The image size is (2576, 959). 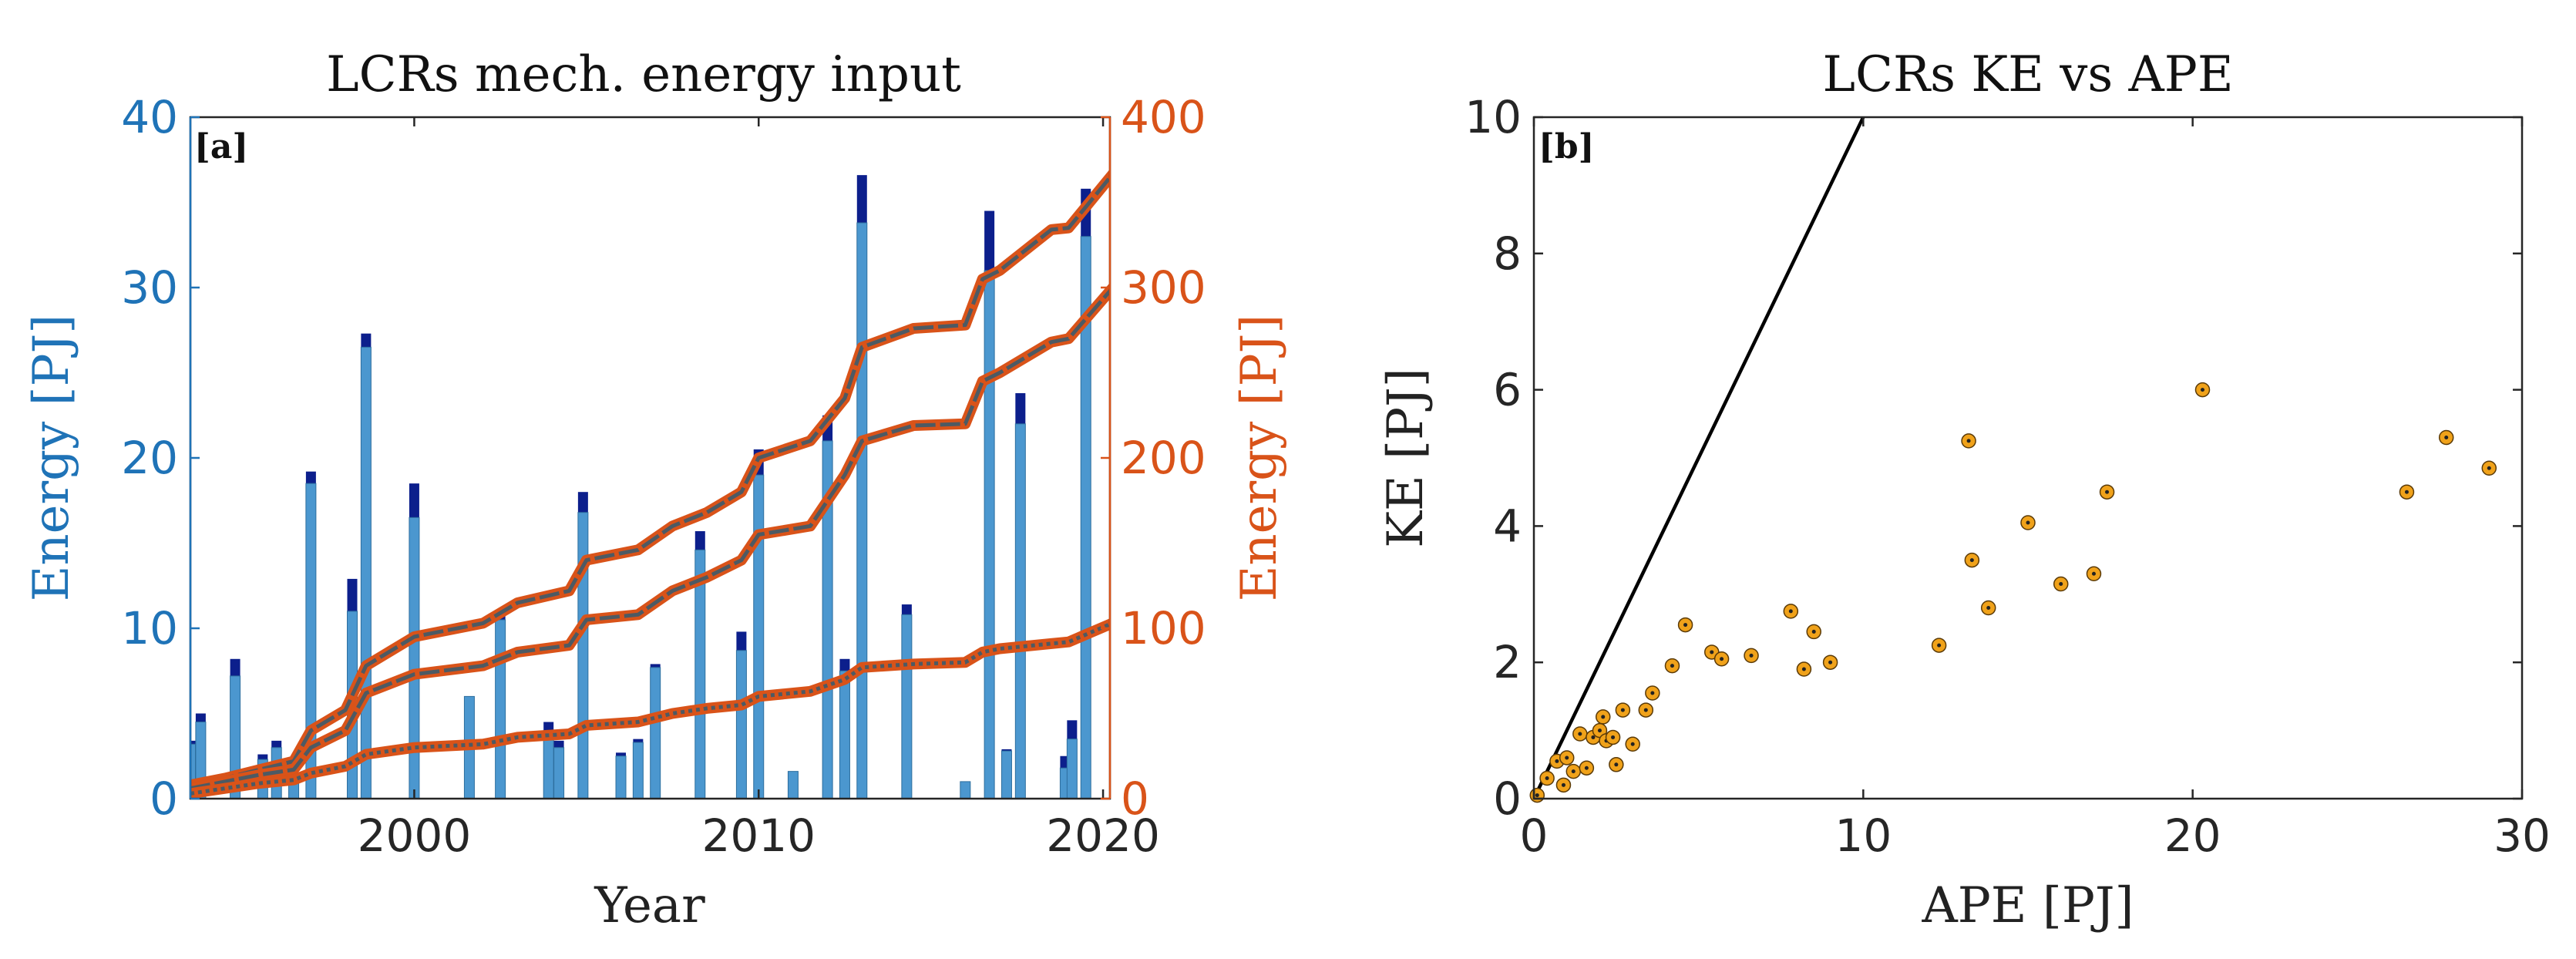 What do you see at coordinates (149, 287) in the screenshot?
I see `y-tick-label: 30` at bounding box center [149, 287].